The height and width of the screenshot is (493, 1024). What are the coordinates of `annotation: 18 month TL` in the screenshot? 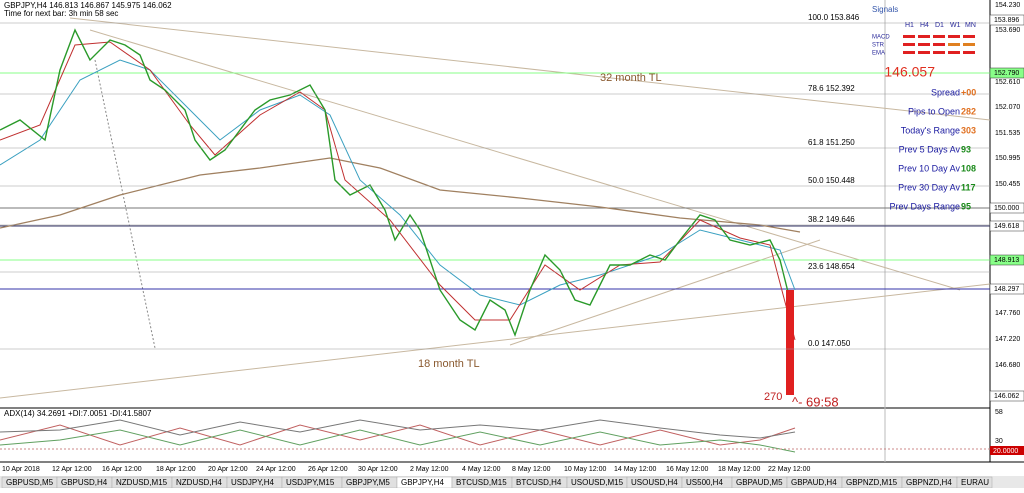 It's located at (449, 364).